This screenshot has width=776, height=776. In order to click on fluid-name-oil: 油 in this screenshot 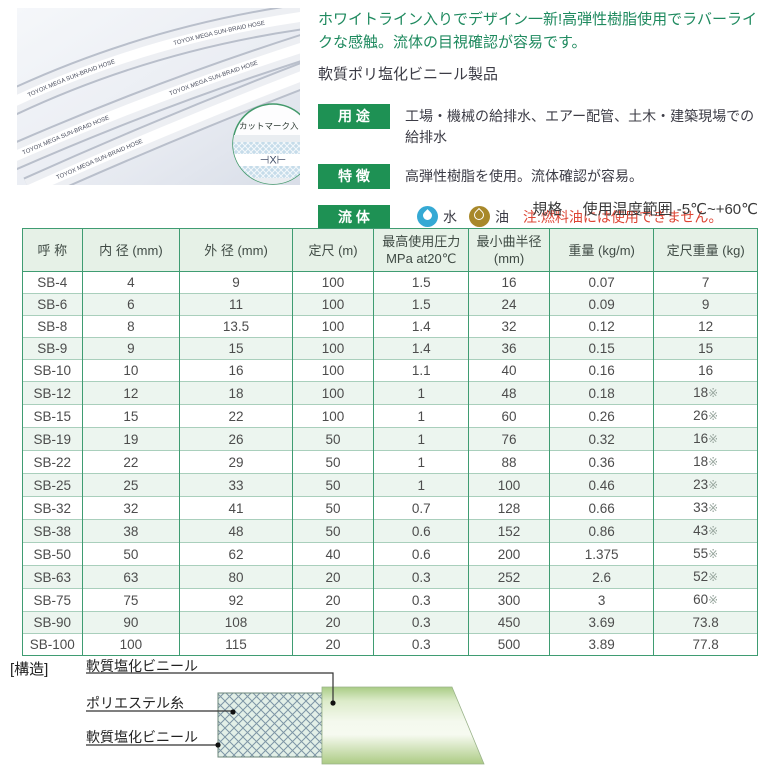, I will do `click(502, 216)`.